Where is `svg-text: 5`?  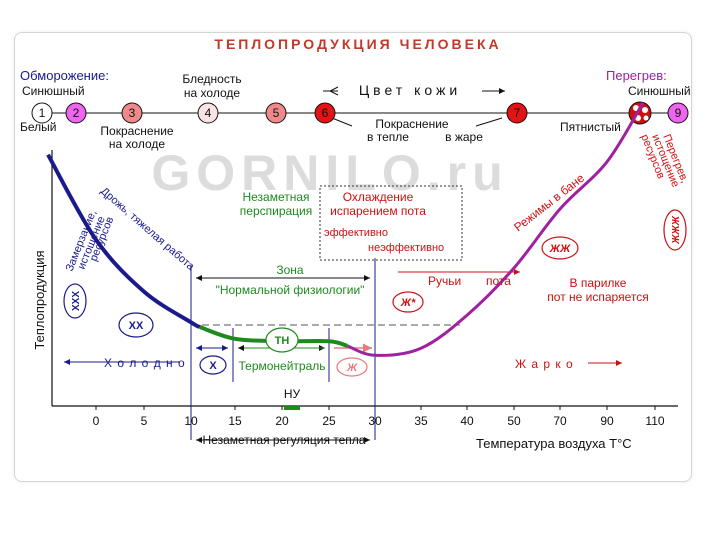
svg-text: 5 is located at coordinates (276, 113).